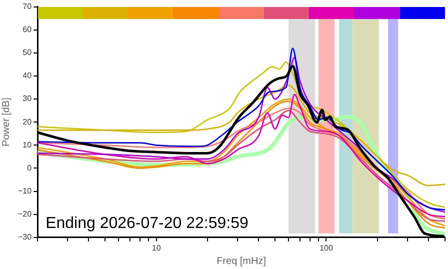  Describe the element at coordinates (327, 247) in the screenshot. I see `x-tick-label: 100` at that location.